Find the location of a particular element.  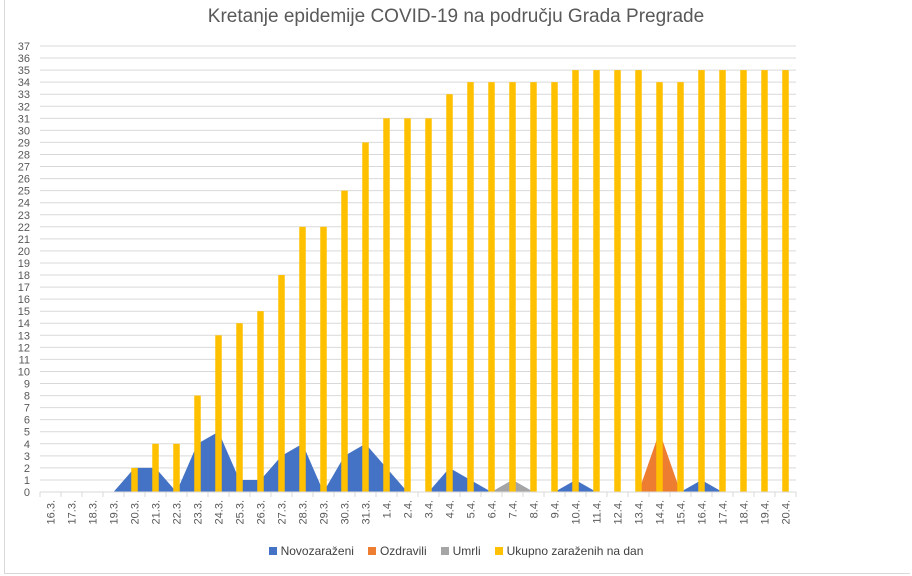

x-tick-label: 8.4. is located at coordinates (535, 509).